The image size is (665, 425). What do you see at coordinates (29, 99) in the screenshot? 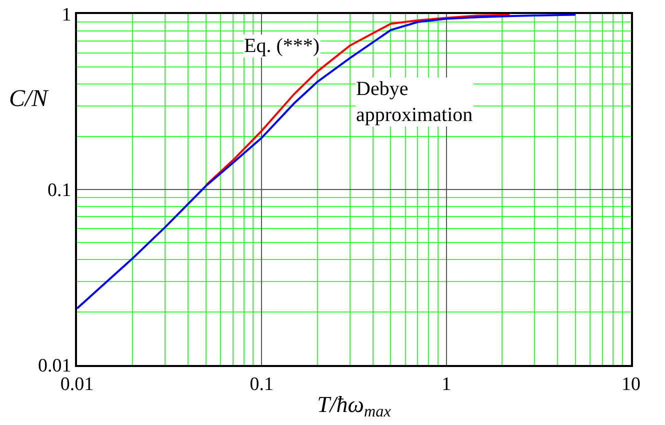
I see `y-axis-title: C/N` at bounding box center [29, 99].